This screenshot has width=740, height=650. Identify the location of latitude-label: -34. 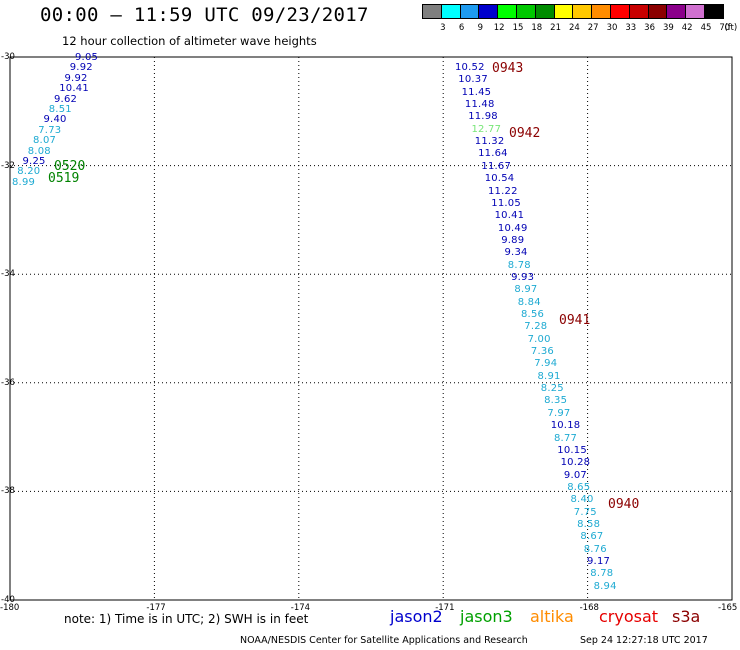
(8, 274).